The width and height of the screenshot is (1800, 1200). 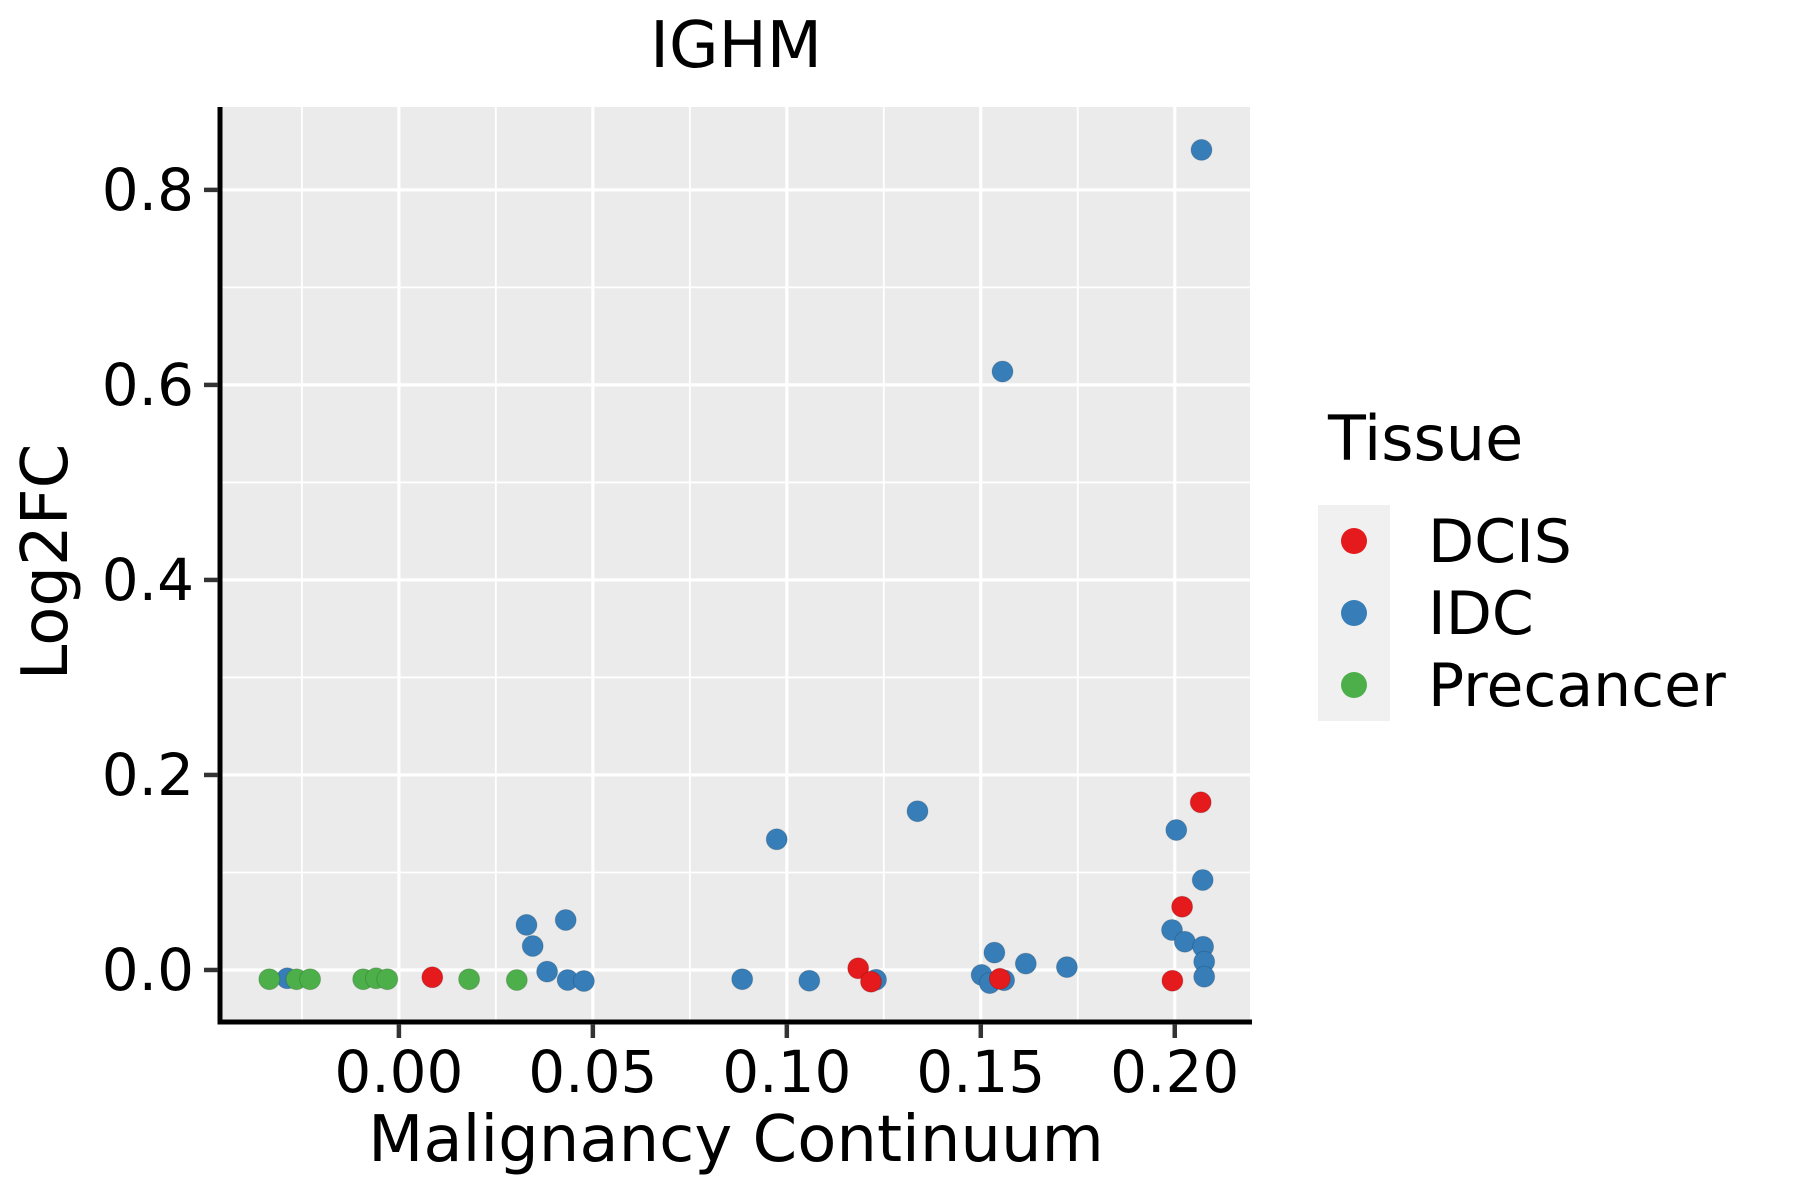 I want to click on legend-label-dcis: DCIS, so click(x=1500, y=542).